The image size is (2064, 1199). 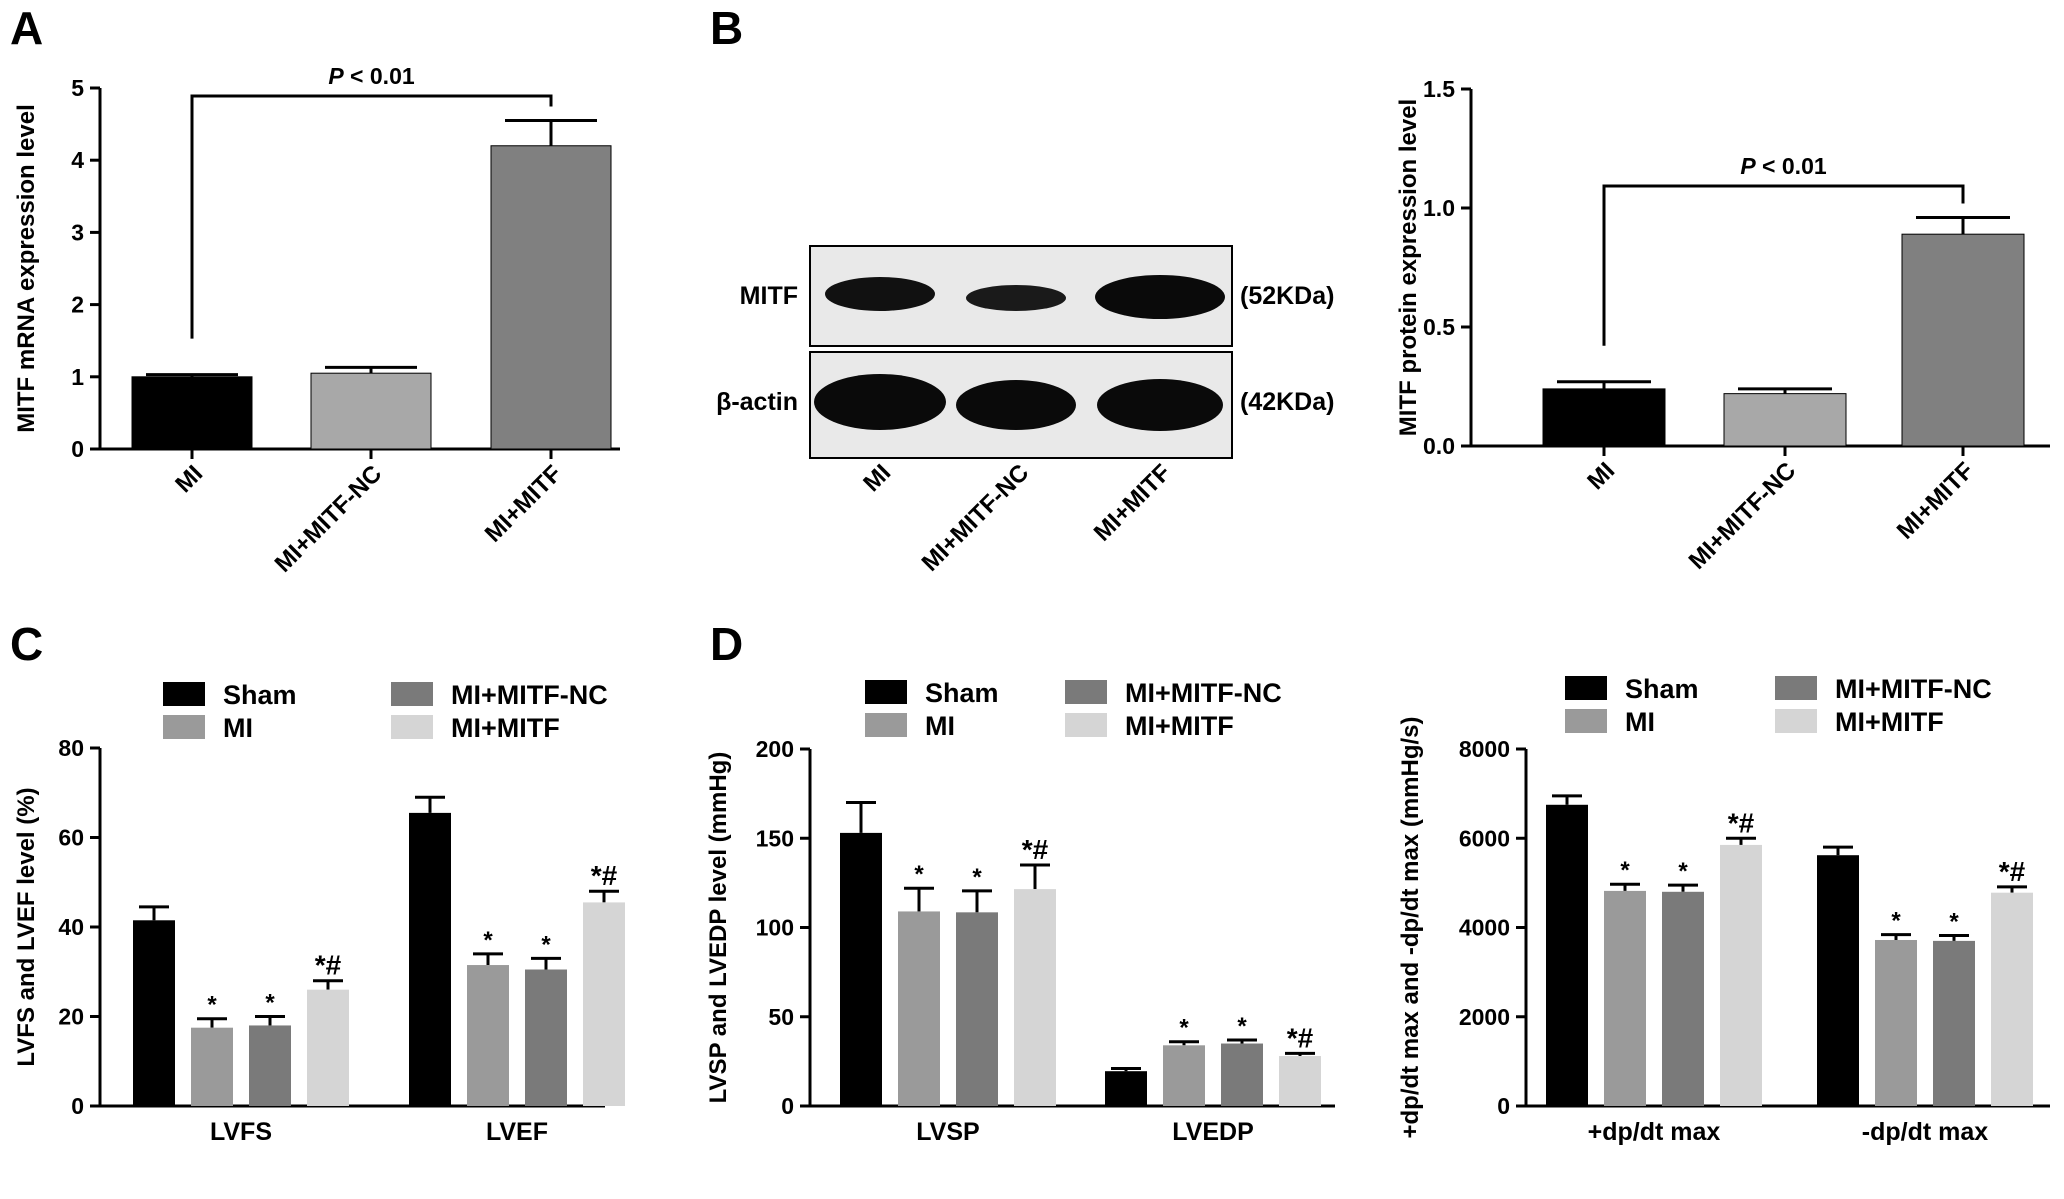 What do you see at coordinates (77, 305) in the screenshot?
I see `y-tick-label: 2` at bounding box center [77, 305].